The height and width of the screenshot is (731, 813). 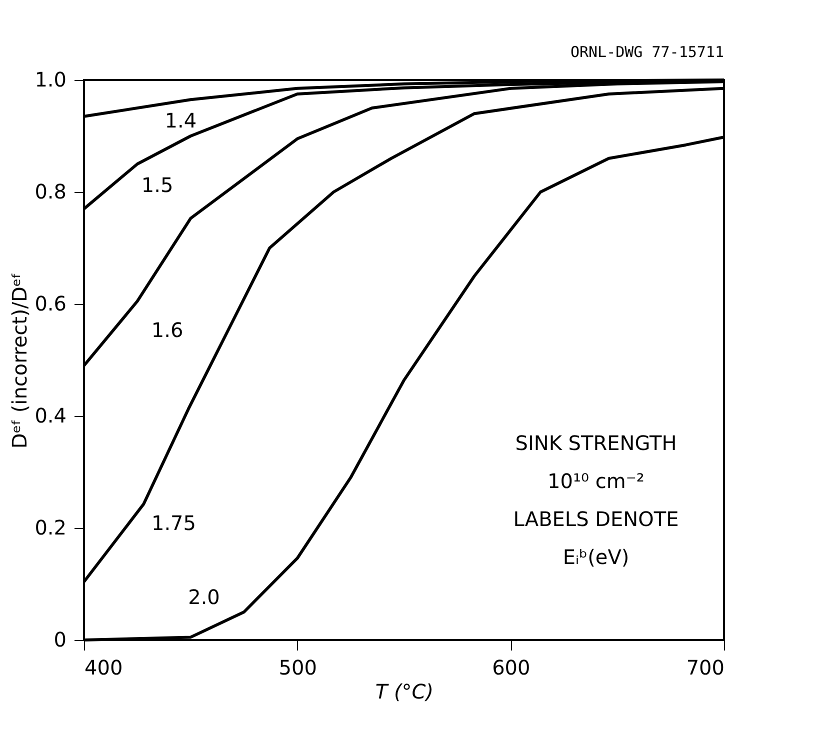 What do you see at coordinates (596, 557) in the screenshot?
I see `annotation: Eᵢᵇ(eV)` at bounding box center [596, 557].